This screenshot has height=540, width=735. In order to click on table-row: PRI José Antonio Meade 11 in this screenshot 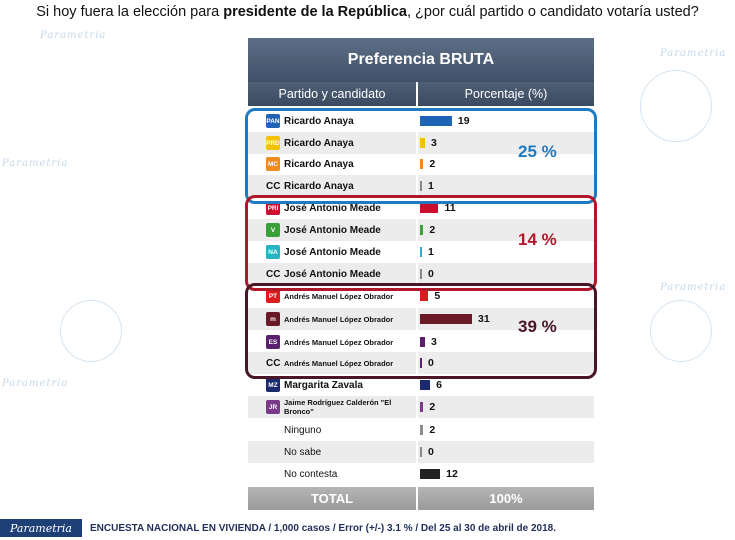, I will do `click(421, 208)`.